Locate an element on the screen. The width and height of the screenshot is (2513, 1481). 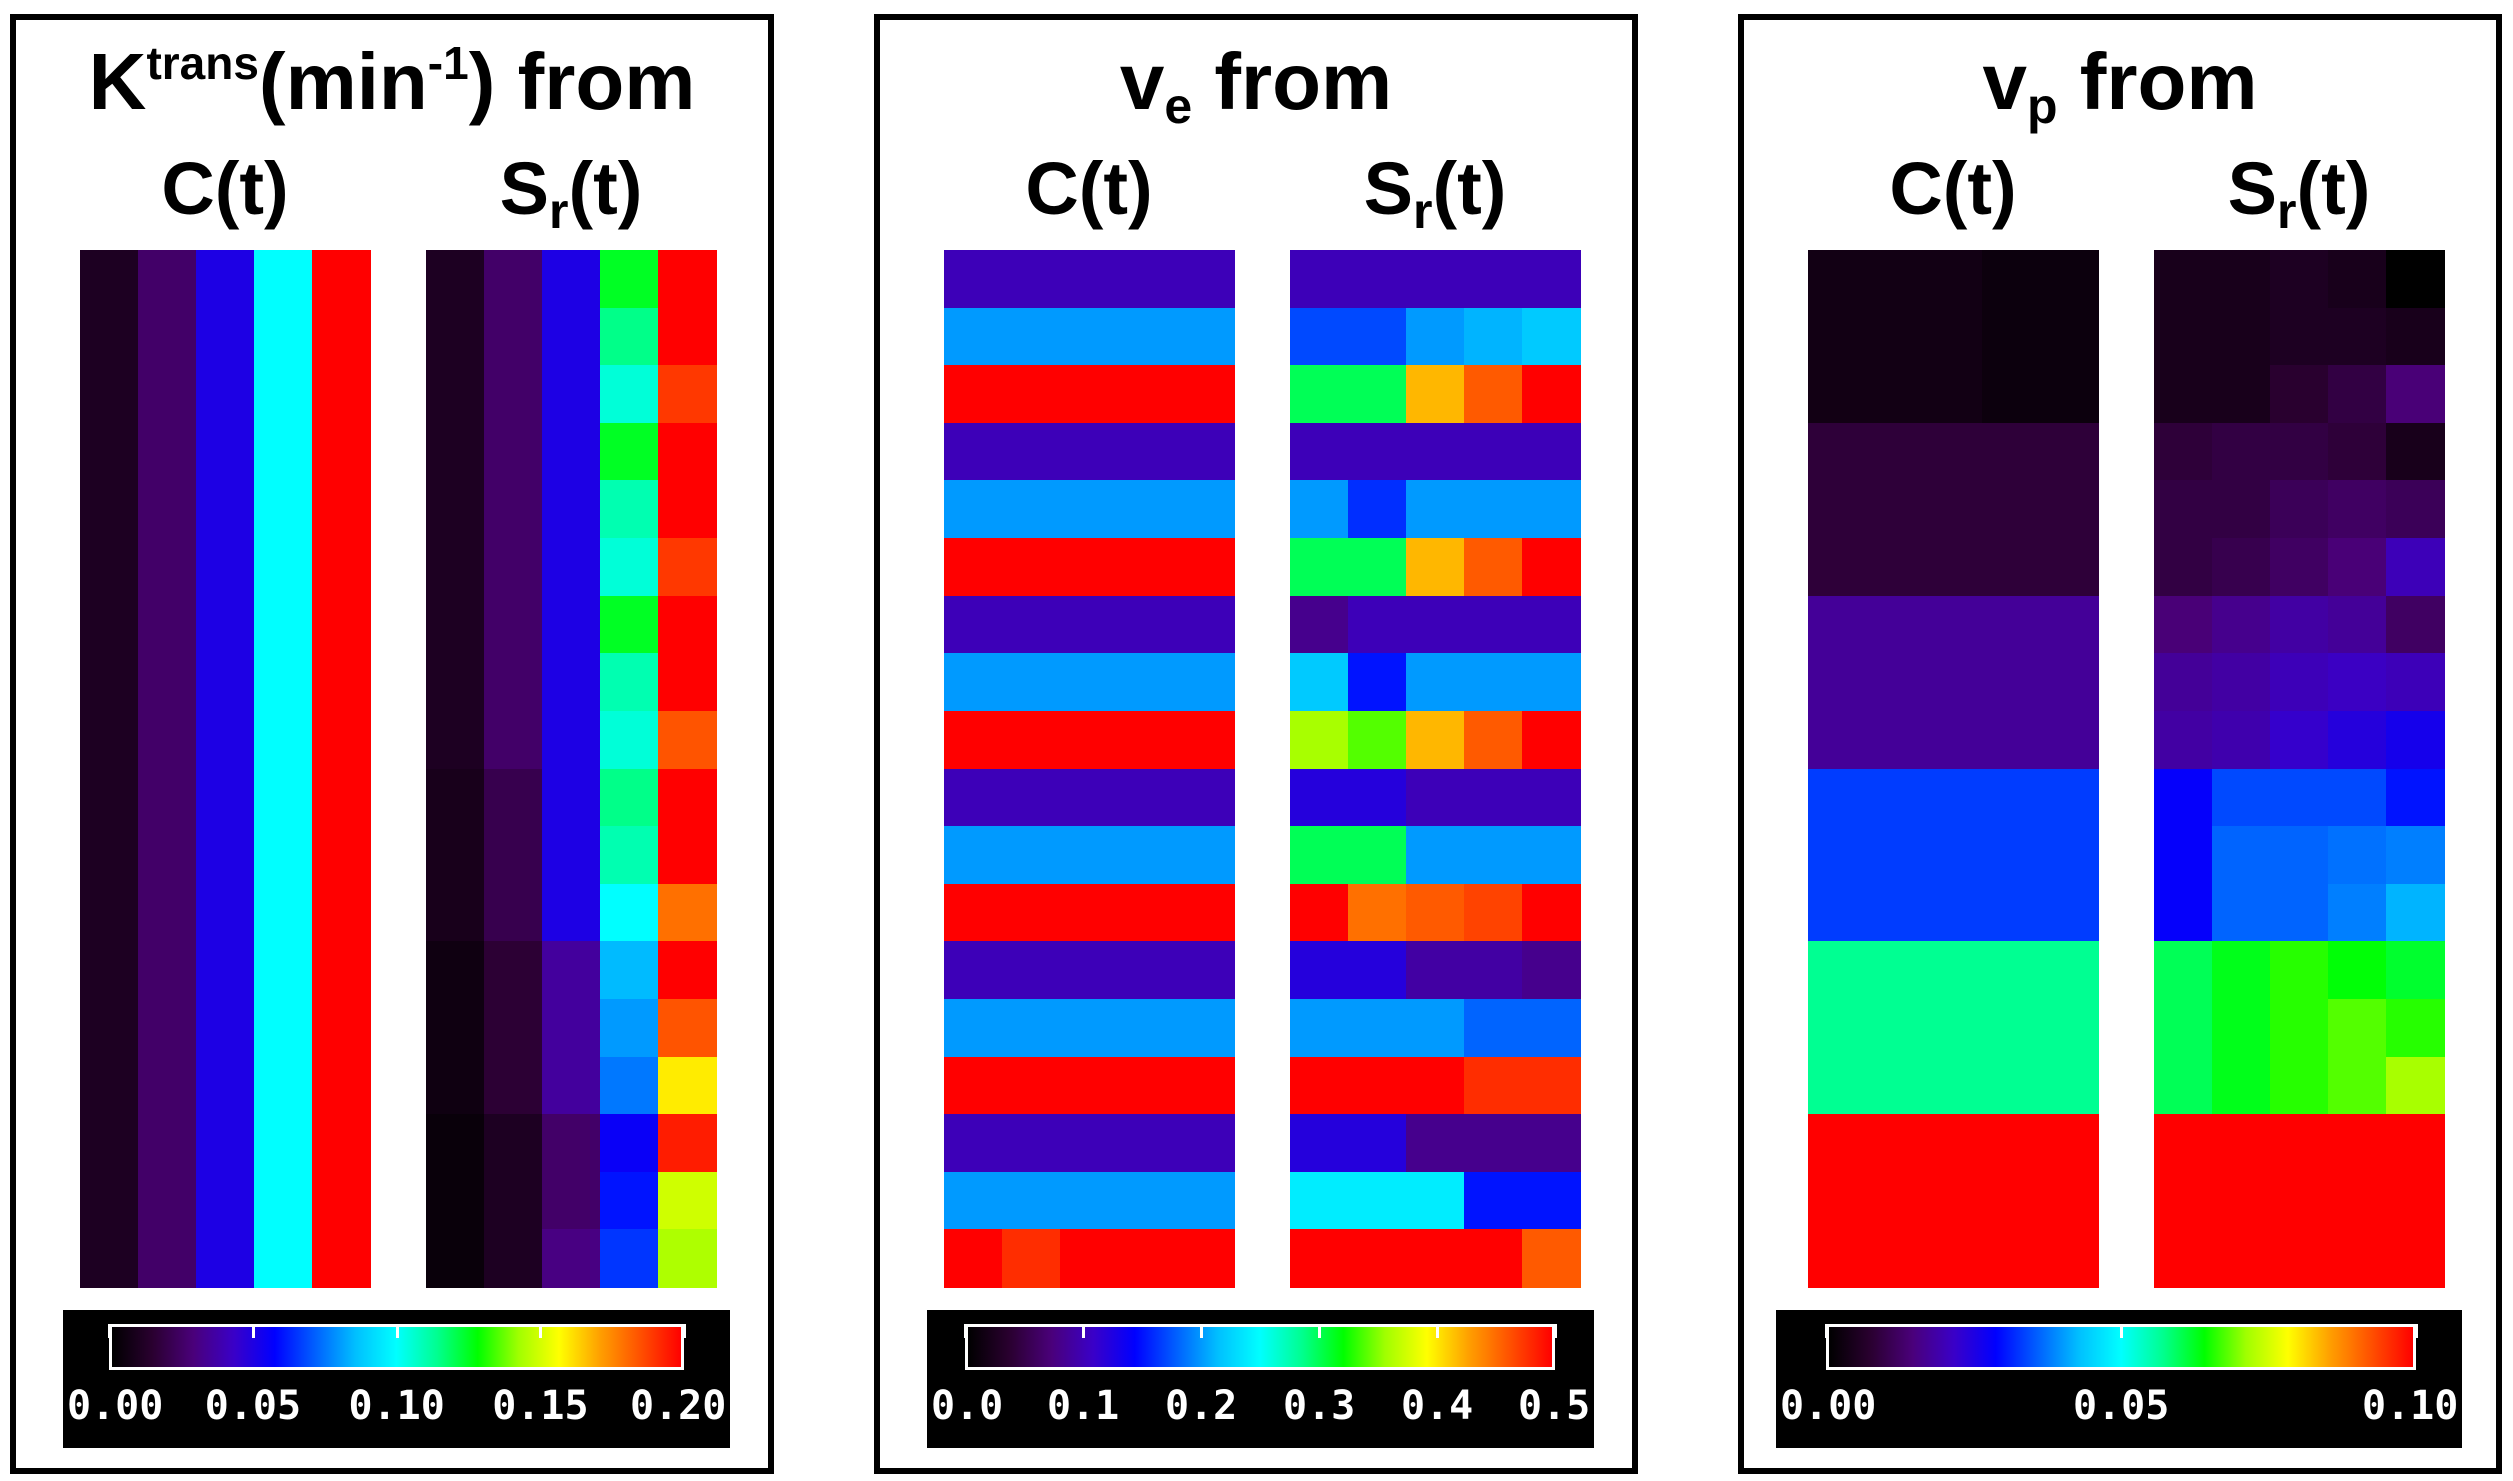
ktrans-right-label-end: (t) is located at coordinates (605, 188).